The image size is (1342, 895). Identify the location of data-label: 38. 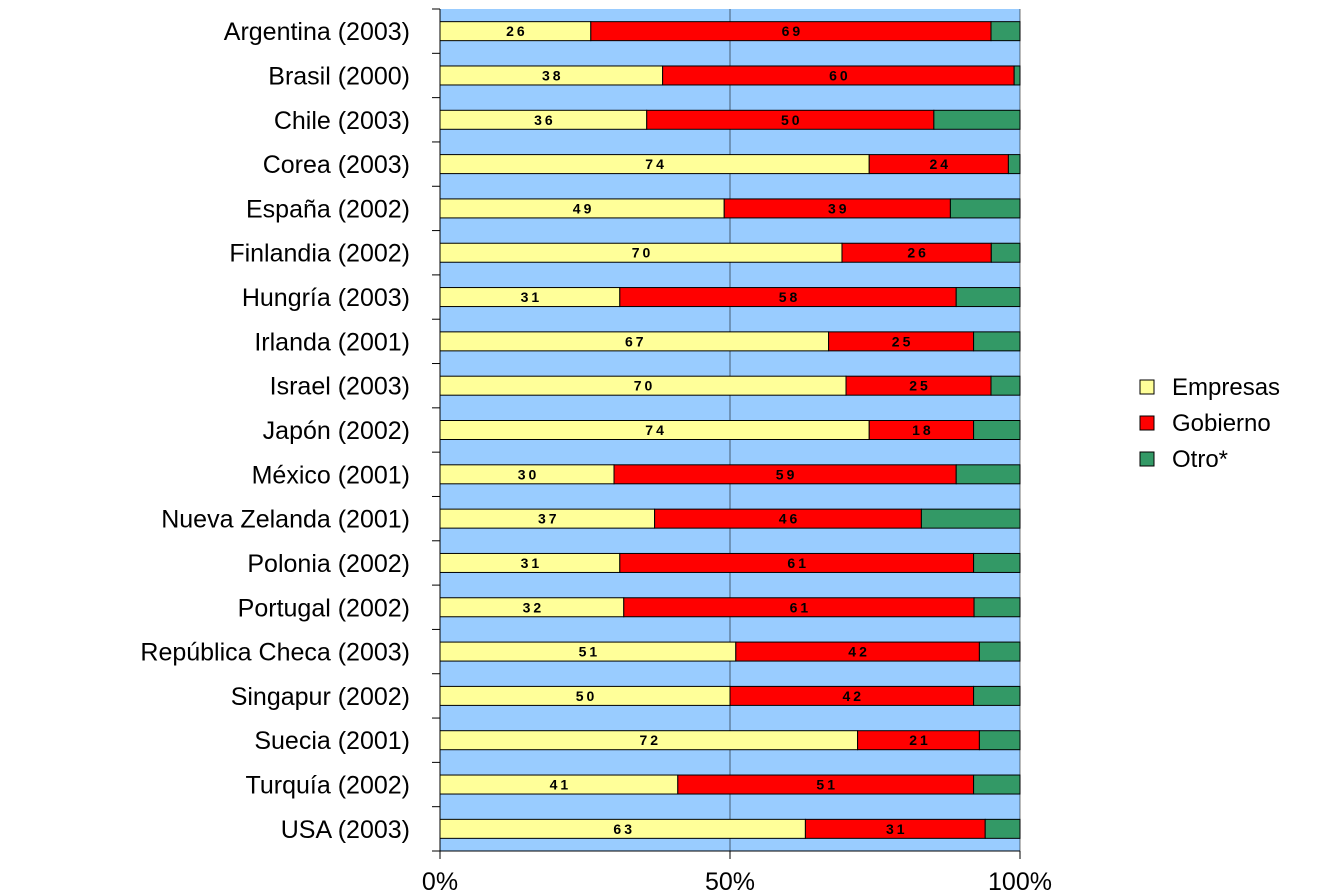
(553, 75).